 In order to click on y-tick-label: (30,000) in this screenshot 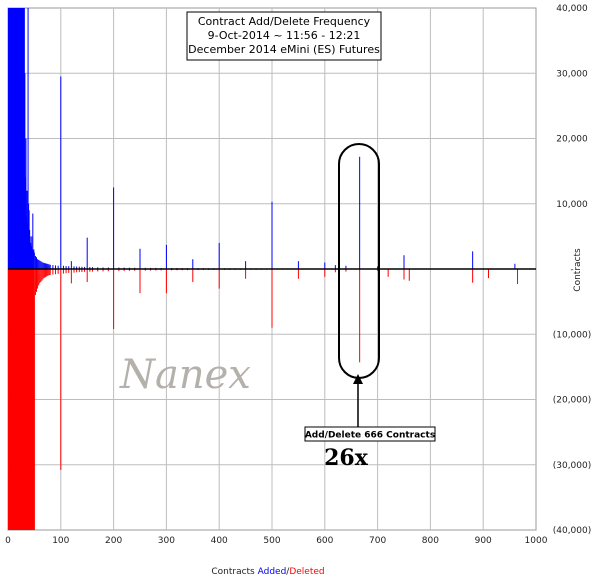, I will do `click(572, 466)`.